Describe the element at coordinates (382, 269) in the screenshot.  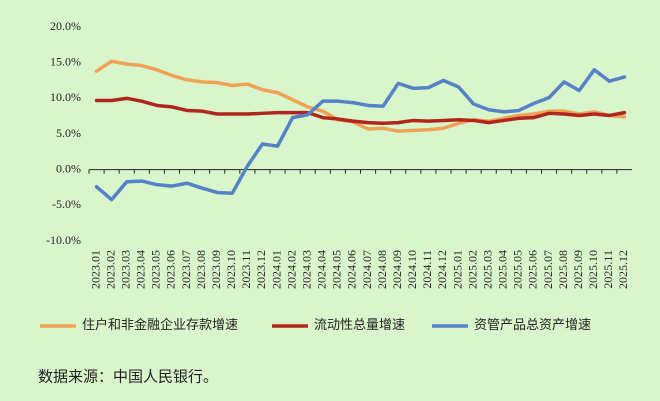
I see `x-tick-label: 2024.08` at that location.